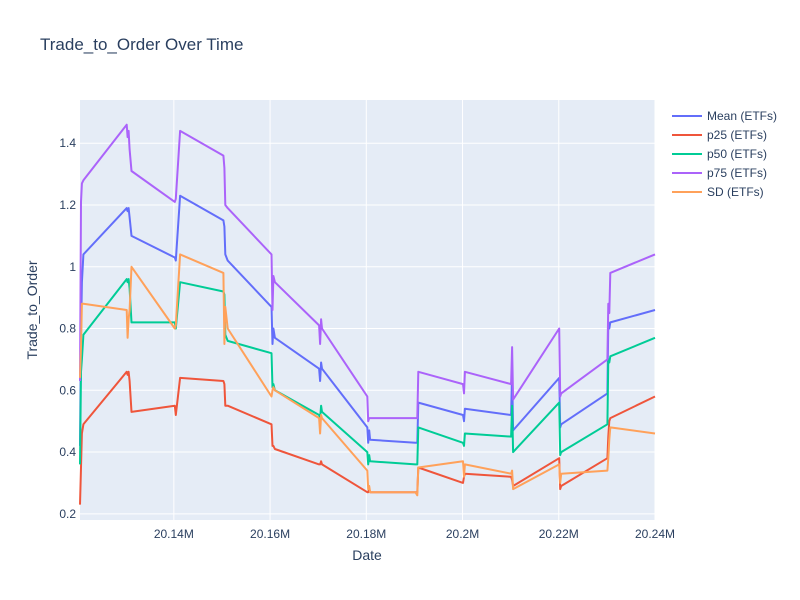 This screenshot has width=800, height=600. I want to click on legend-item: SD (ETFs), so click(718, 192).